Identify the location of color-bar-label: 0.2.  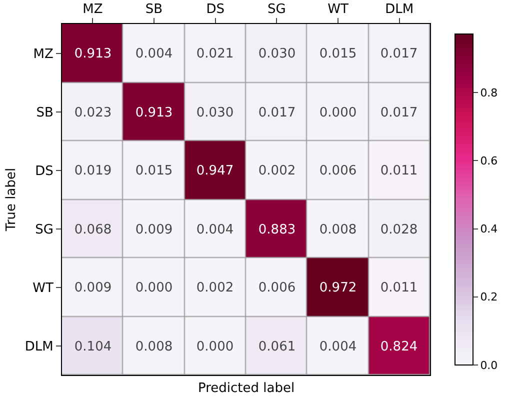
(489, 297).